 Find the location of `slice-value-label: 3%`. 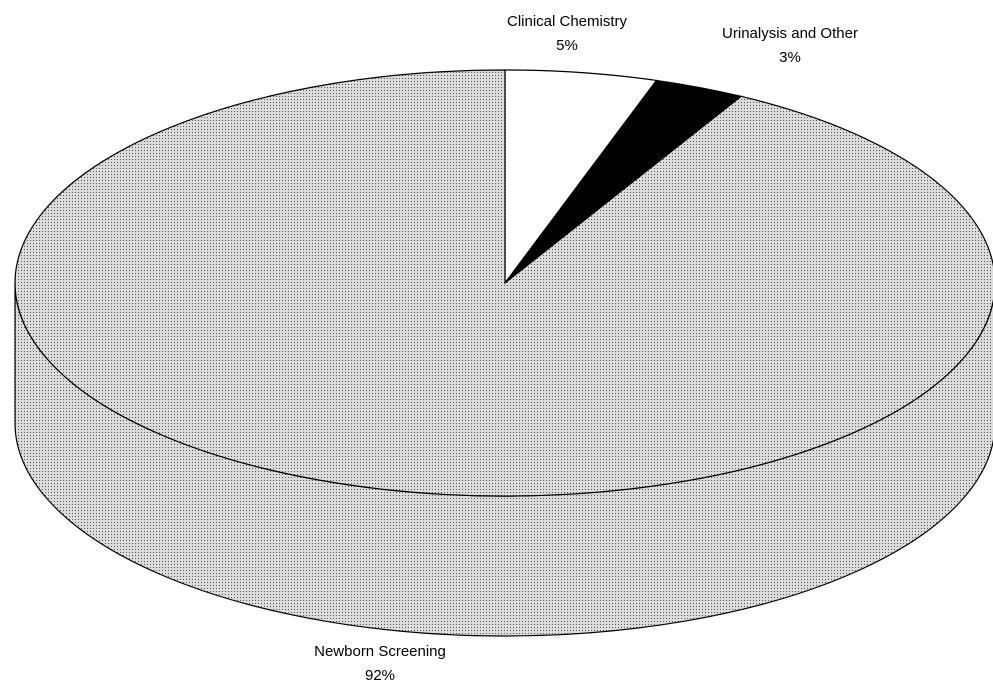

slice-value-label: 3% is located at coordinates (790, 57).